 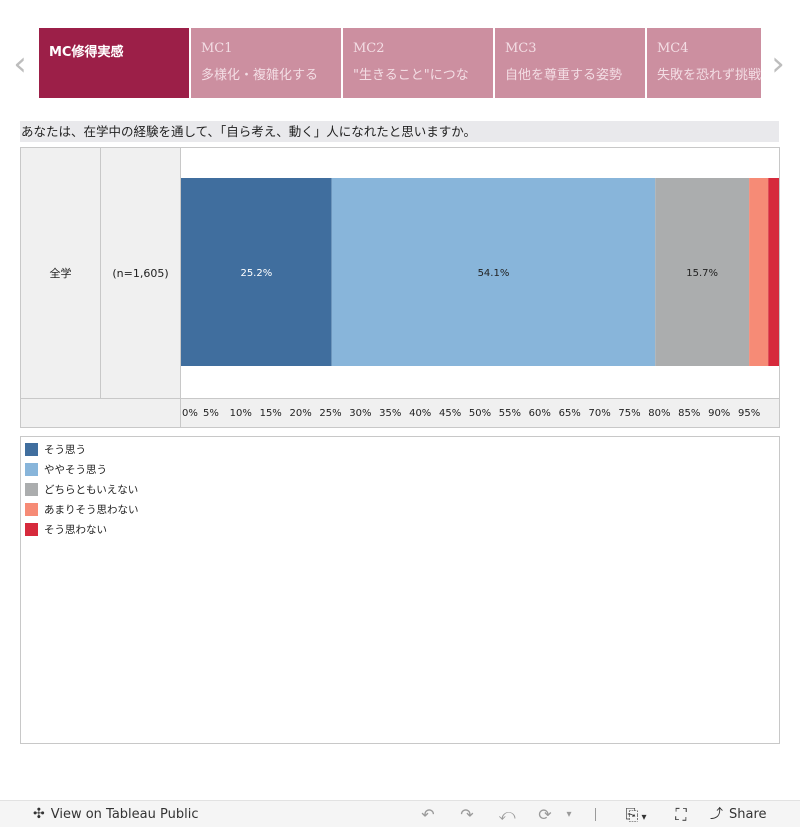 I want to click on tab-mc4: MC4 失敗を恐れず挑戦, so click(x=704, y=63).